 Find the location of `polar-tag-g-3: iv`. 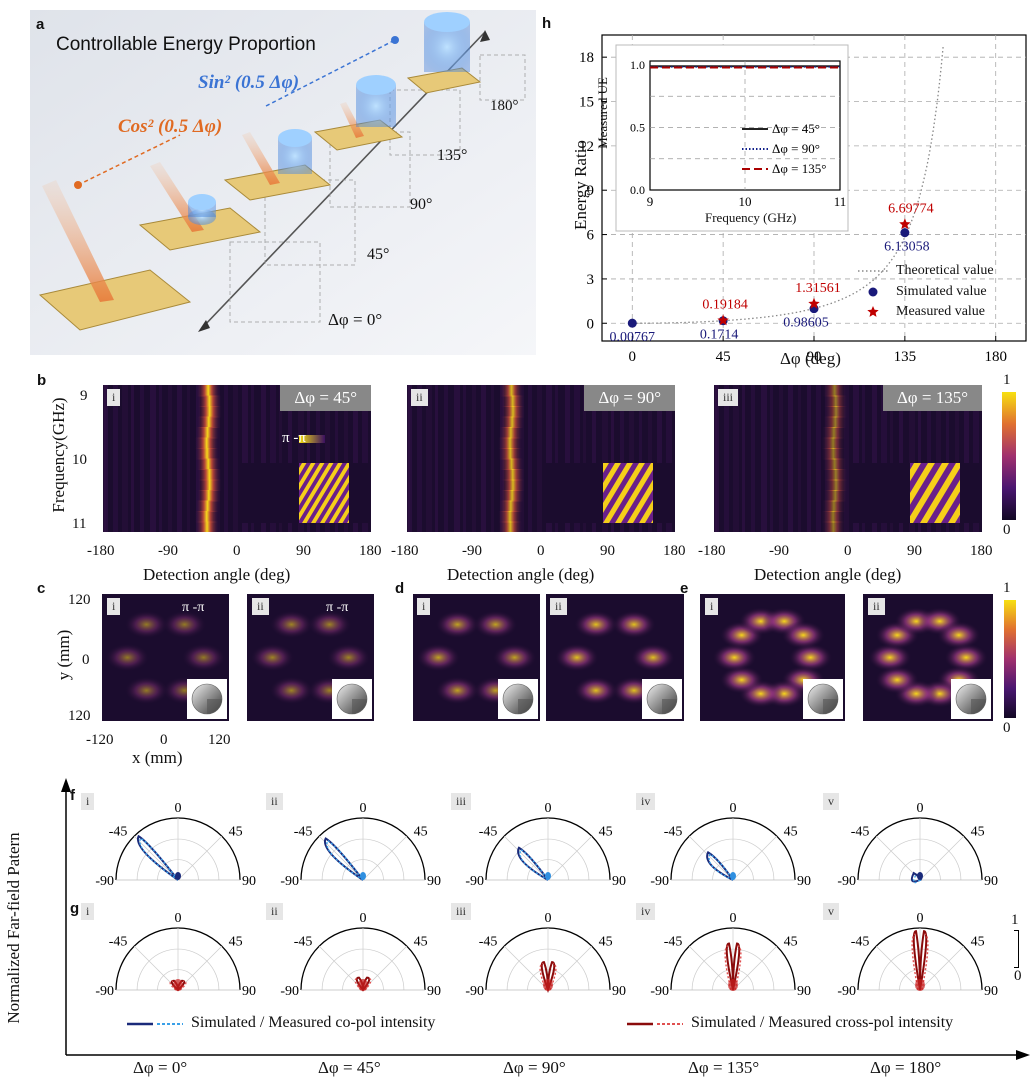

polar-tag-g-3: iv is located at coordinates (646, 911).